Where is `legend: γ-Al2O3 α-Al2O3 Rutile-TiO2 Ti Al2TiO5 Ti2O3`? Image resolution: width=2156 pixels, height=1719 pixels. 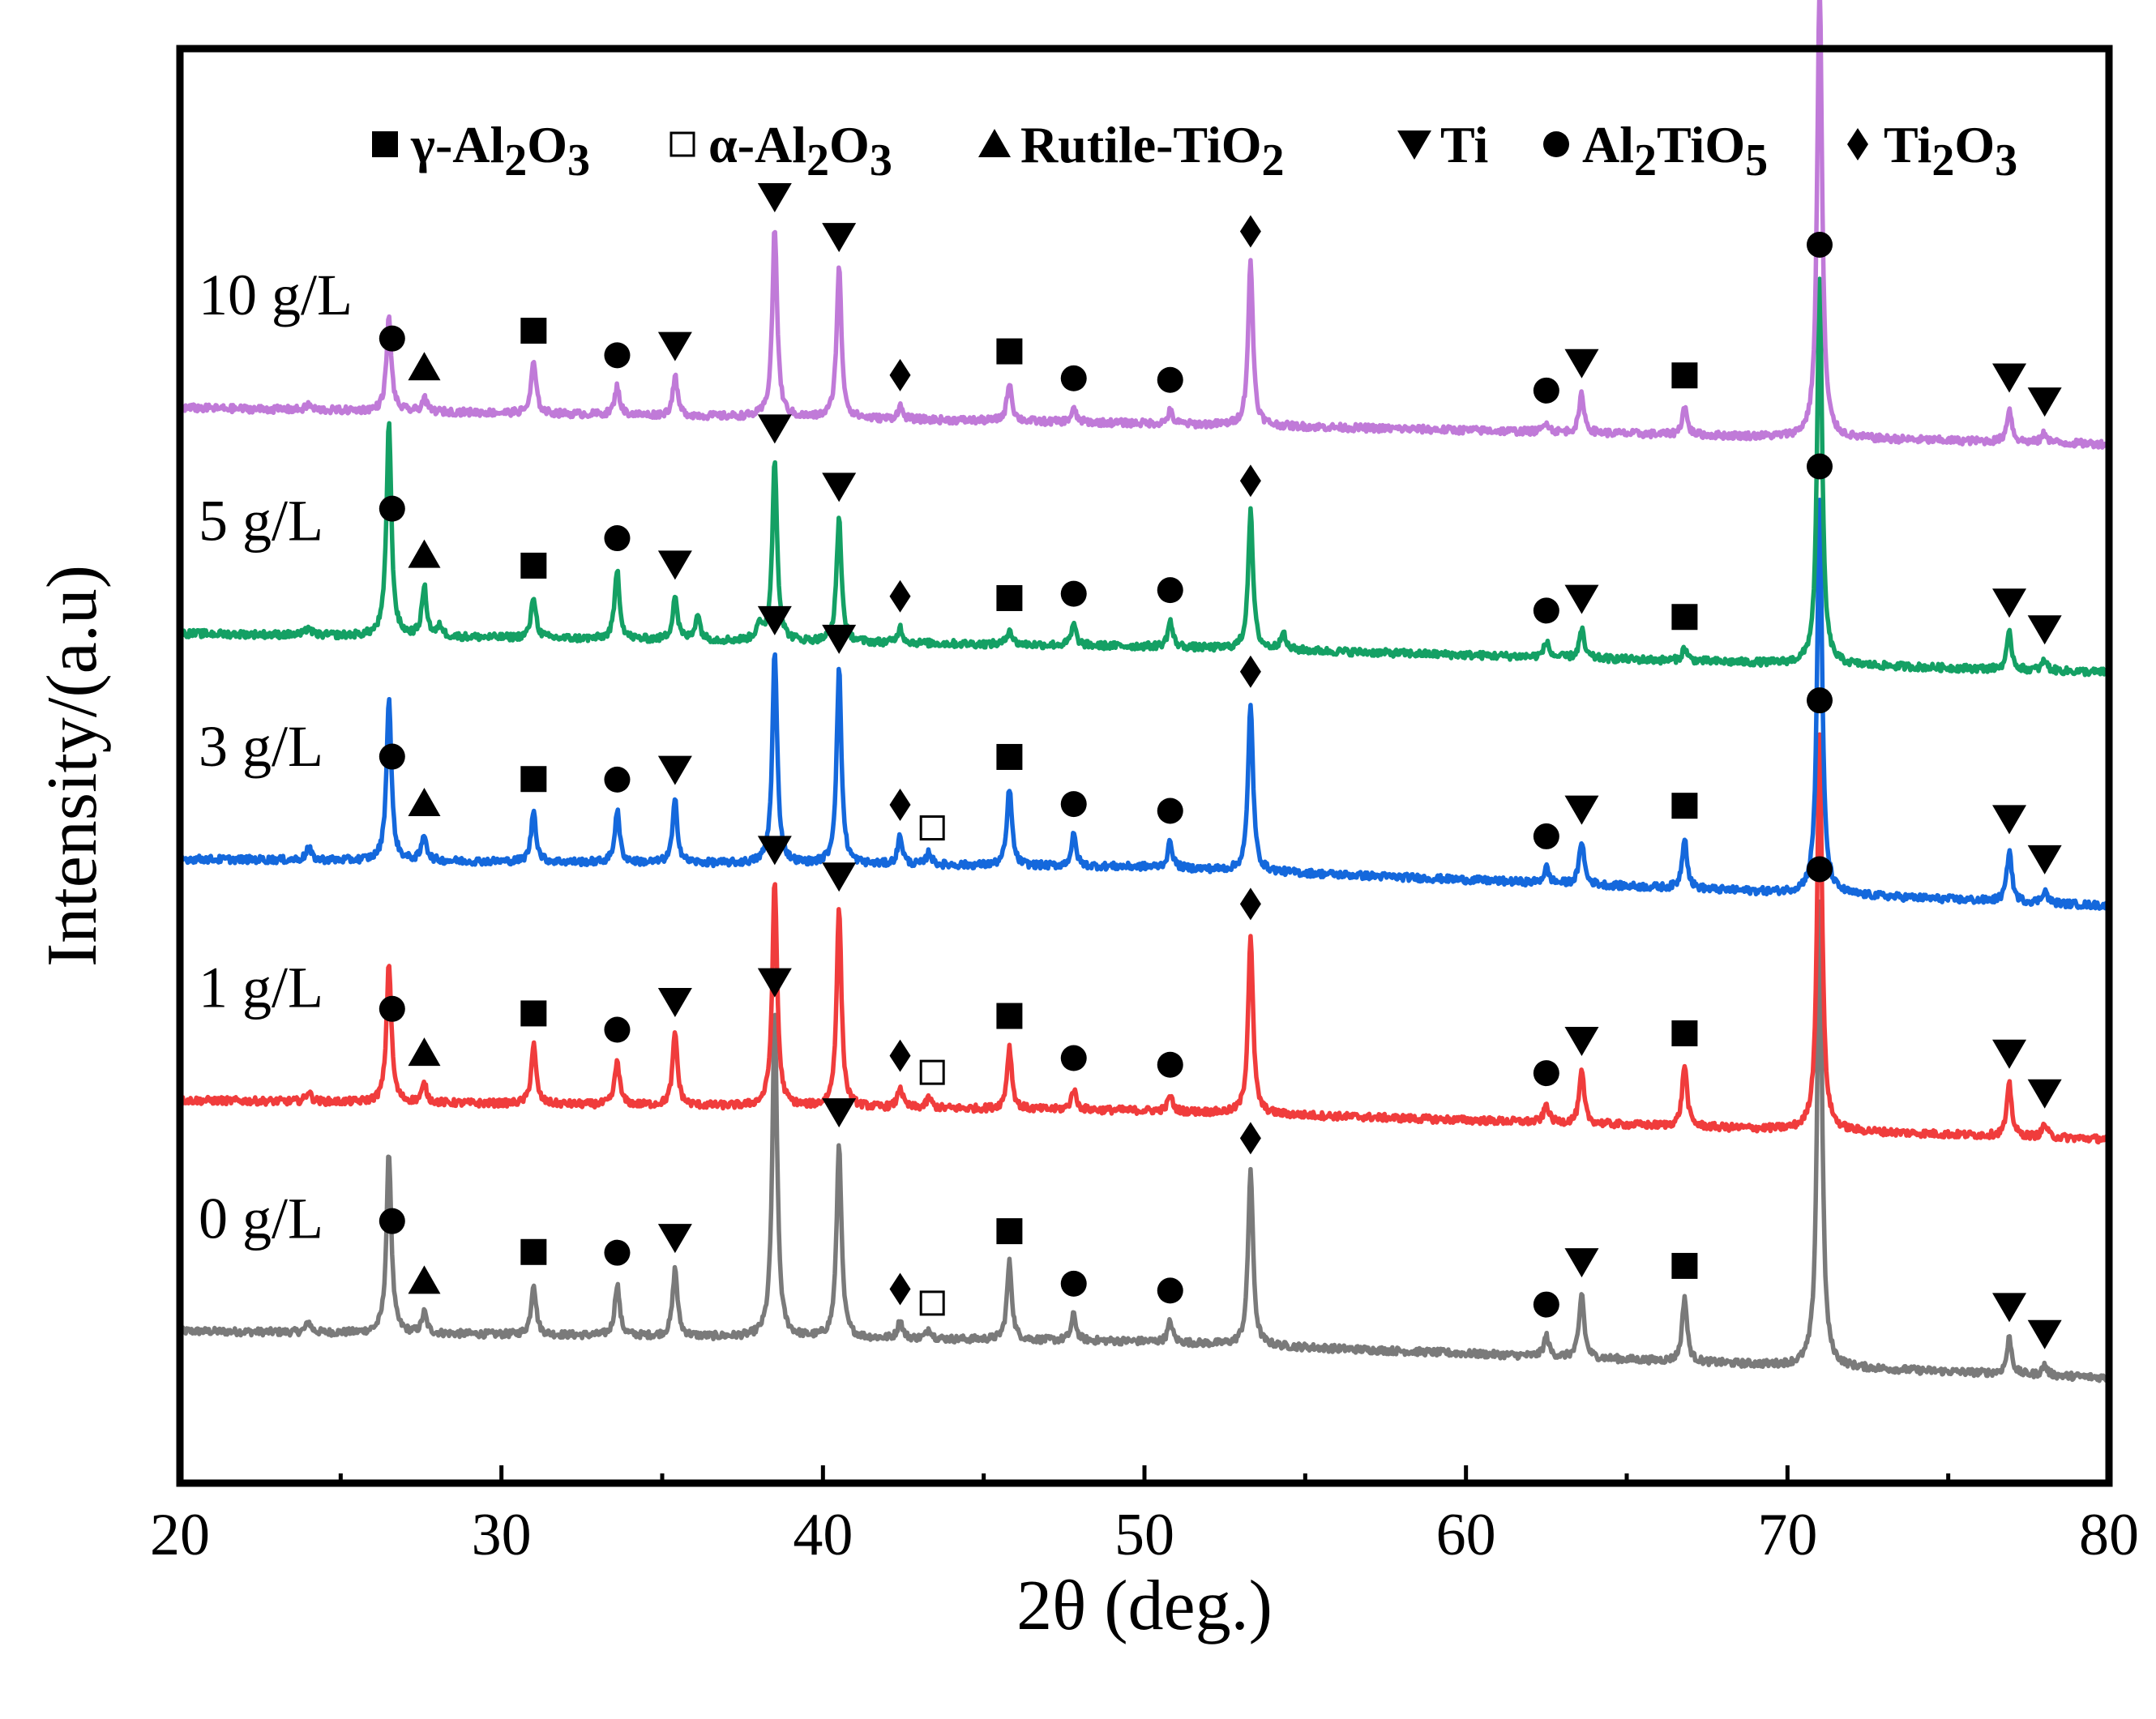 legend: γ-Al2O3 α-Al2O3 Rutile-TiO2 Ti Al2TiO5 Ti2O3 is located at coordinates (1194, 151).